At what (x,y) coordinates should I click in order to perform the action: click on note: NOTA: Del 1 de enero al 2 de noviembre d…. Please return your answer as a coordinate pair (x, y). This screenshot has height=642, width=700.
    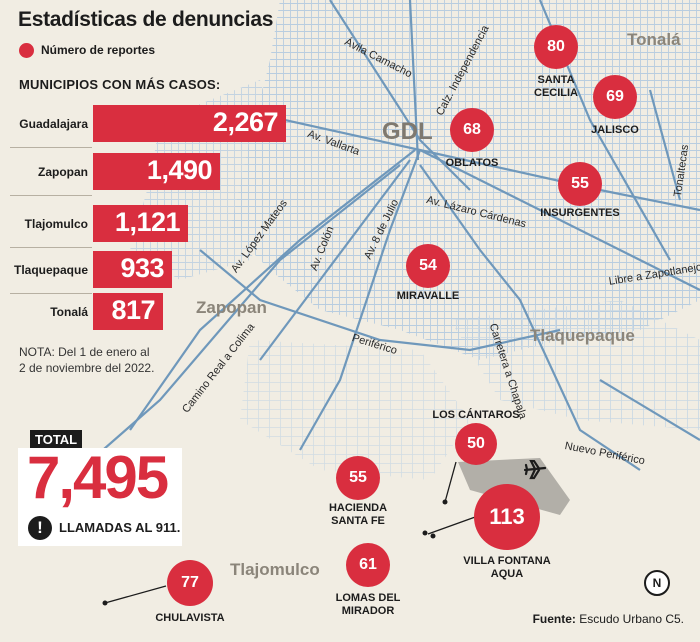
    Looking at the image, I should click on (86, 360).